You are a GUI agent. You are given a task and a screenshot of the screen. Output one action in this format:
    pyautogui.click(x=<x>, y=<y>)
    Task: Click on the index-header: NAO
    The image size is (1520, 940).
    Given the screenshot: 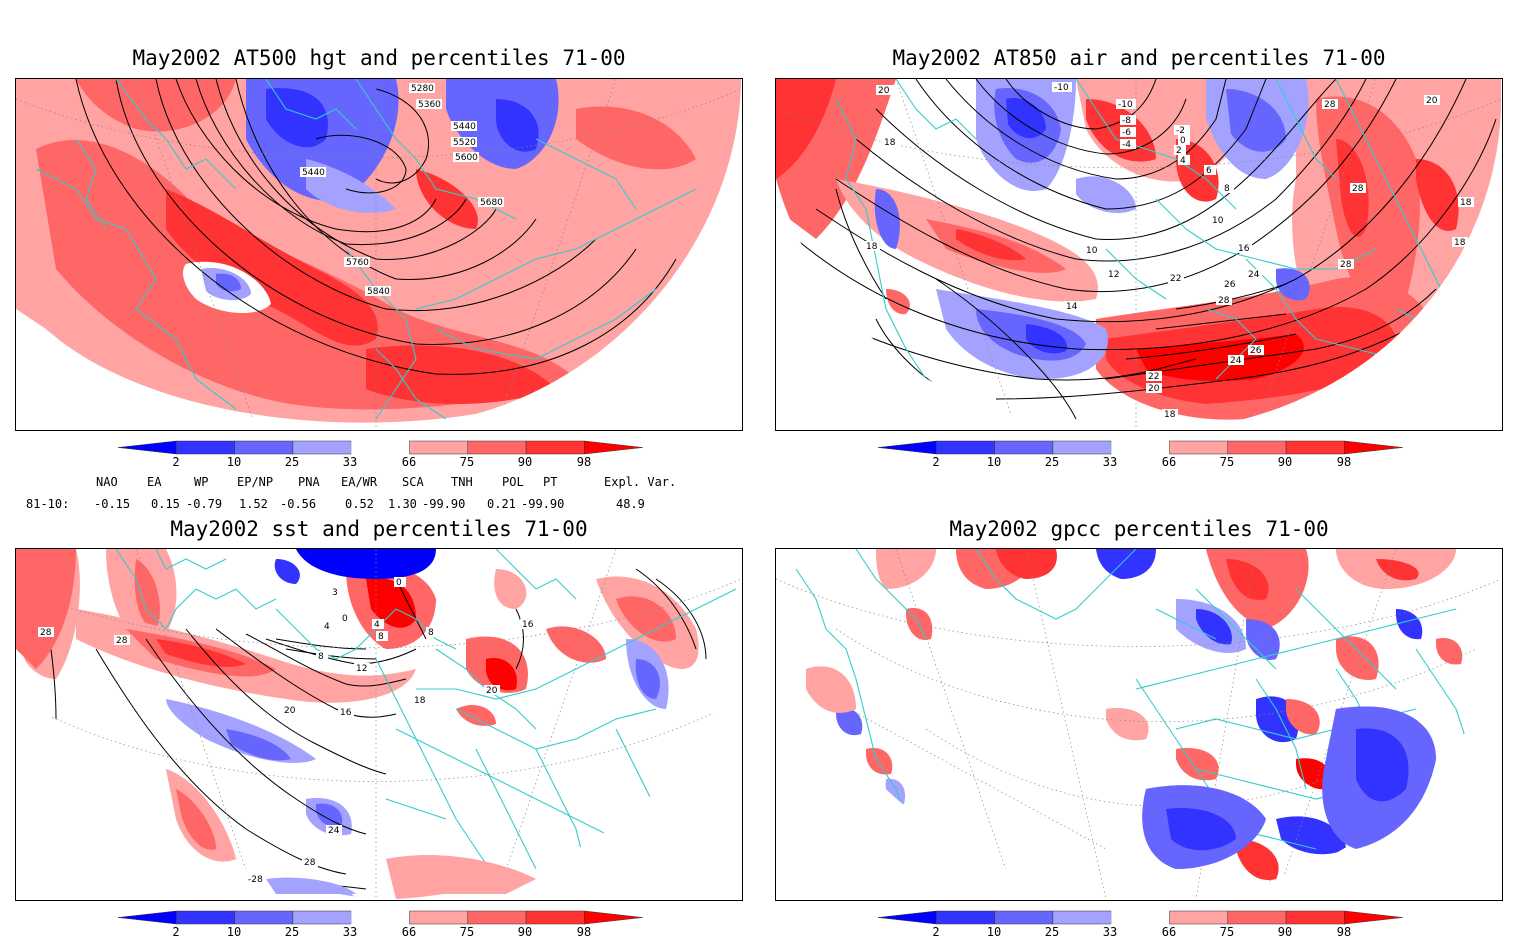 What is the action you would take?
    pyautogui.click(x=107, y=482)
    